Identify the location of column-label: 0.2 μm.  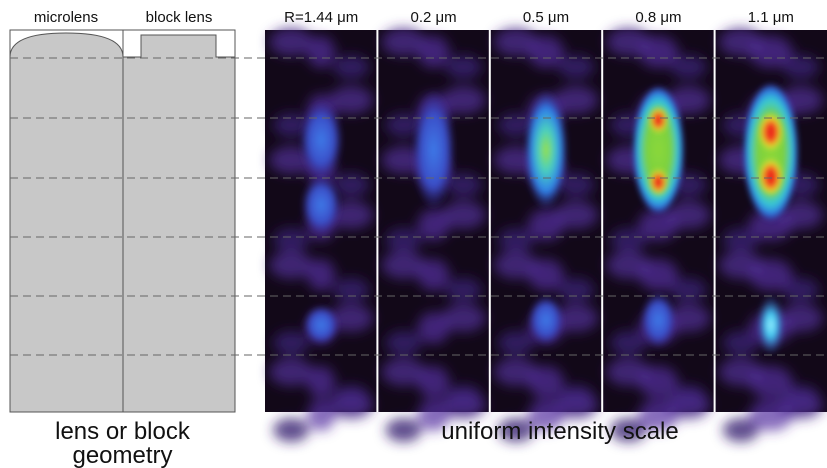
(434, 17).